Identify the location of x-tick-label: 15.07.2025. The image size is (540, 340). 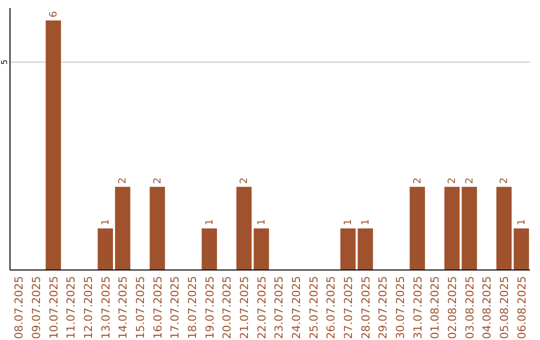
(140, 307).